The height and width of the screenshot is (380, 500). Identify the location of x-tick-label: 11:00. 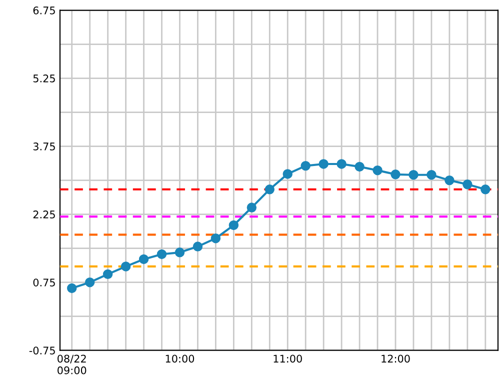
(288, 358).